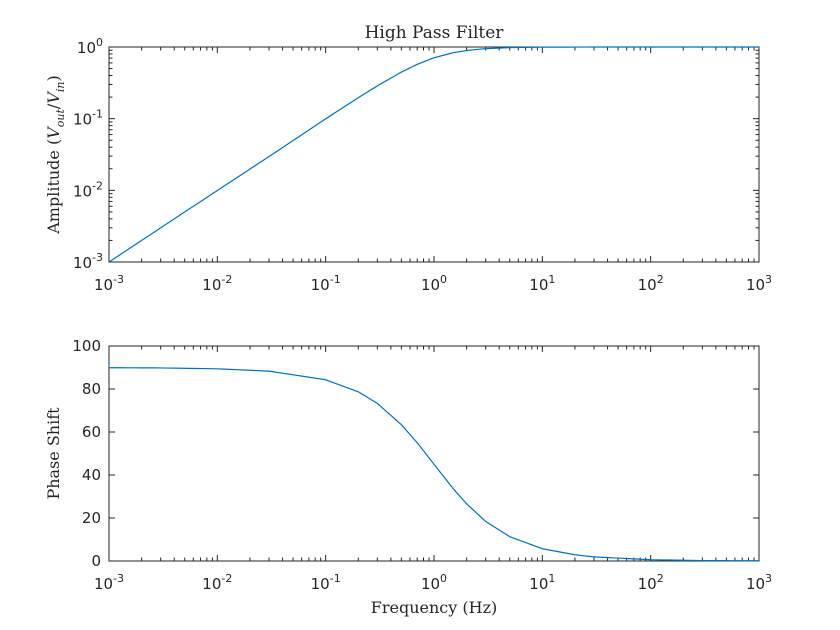  Describe the element at coordinates (97, 185) in the screenshot. I see `y-tick-exponent: -2` at that location.